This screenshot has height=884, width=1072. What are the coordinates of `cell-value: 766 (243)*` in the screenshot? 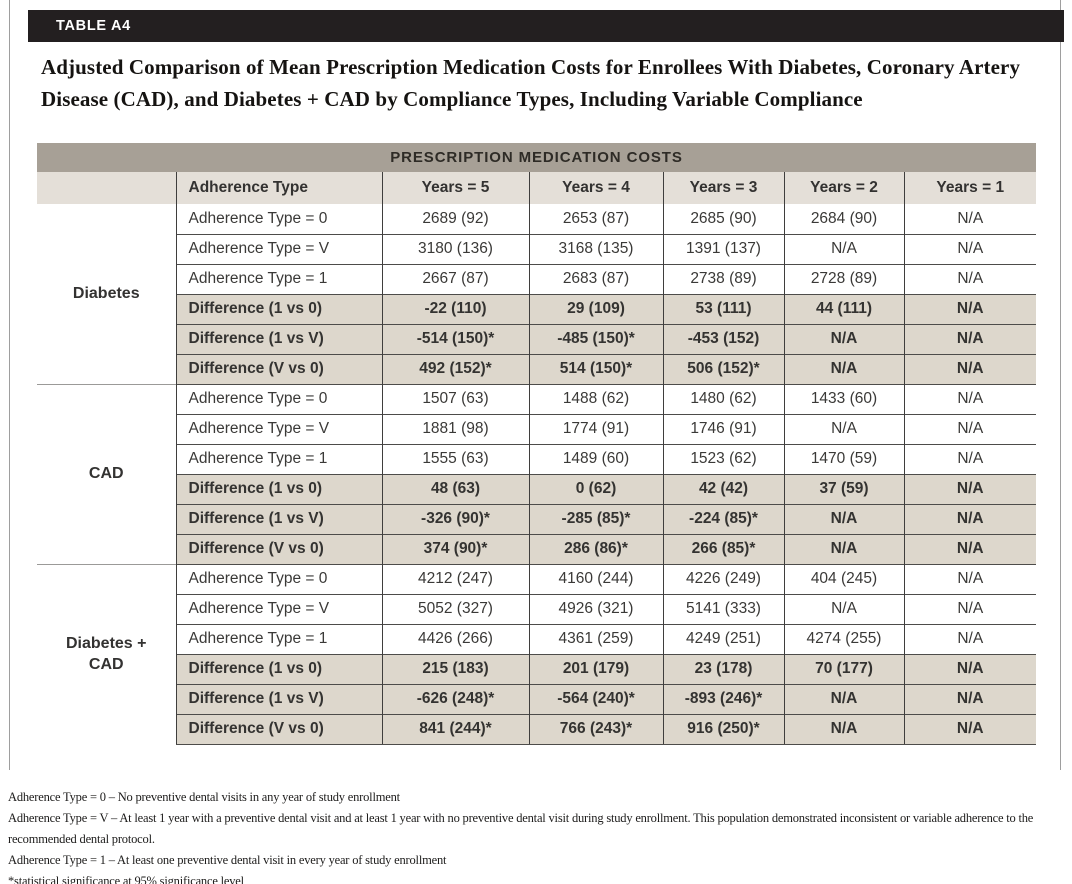 It's located at (595, 729).